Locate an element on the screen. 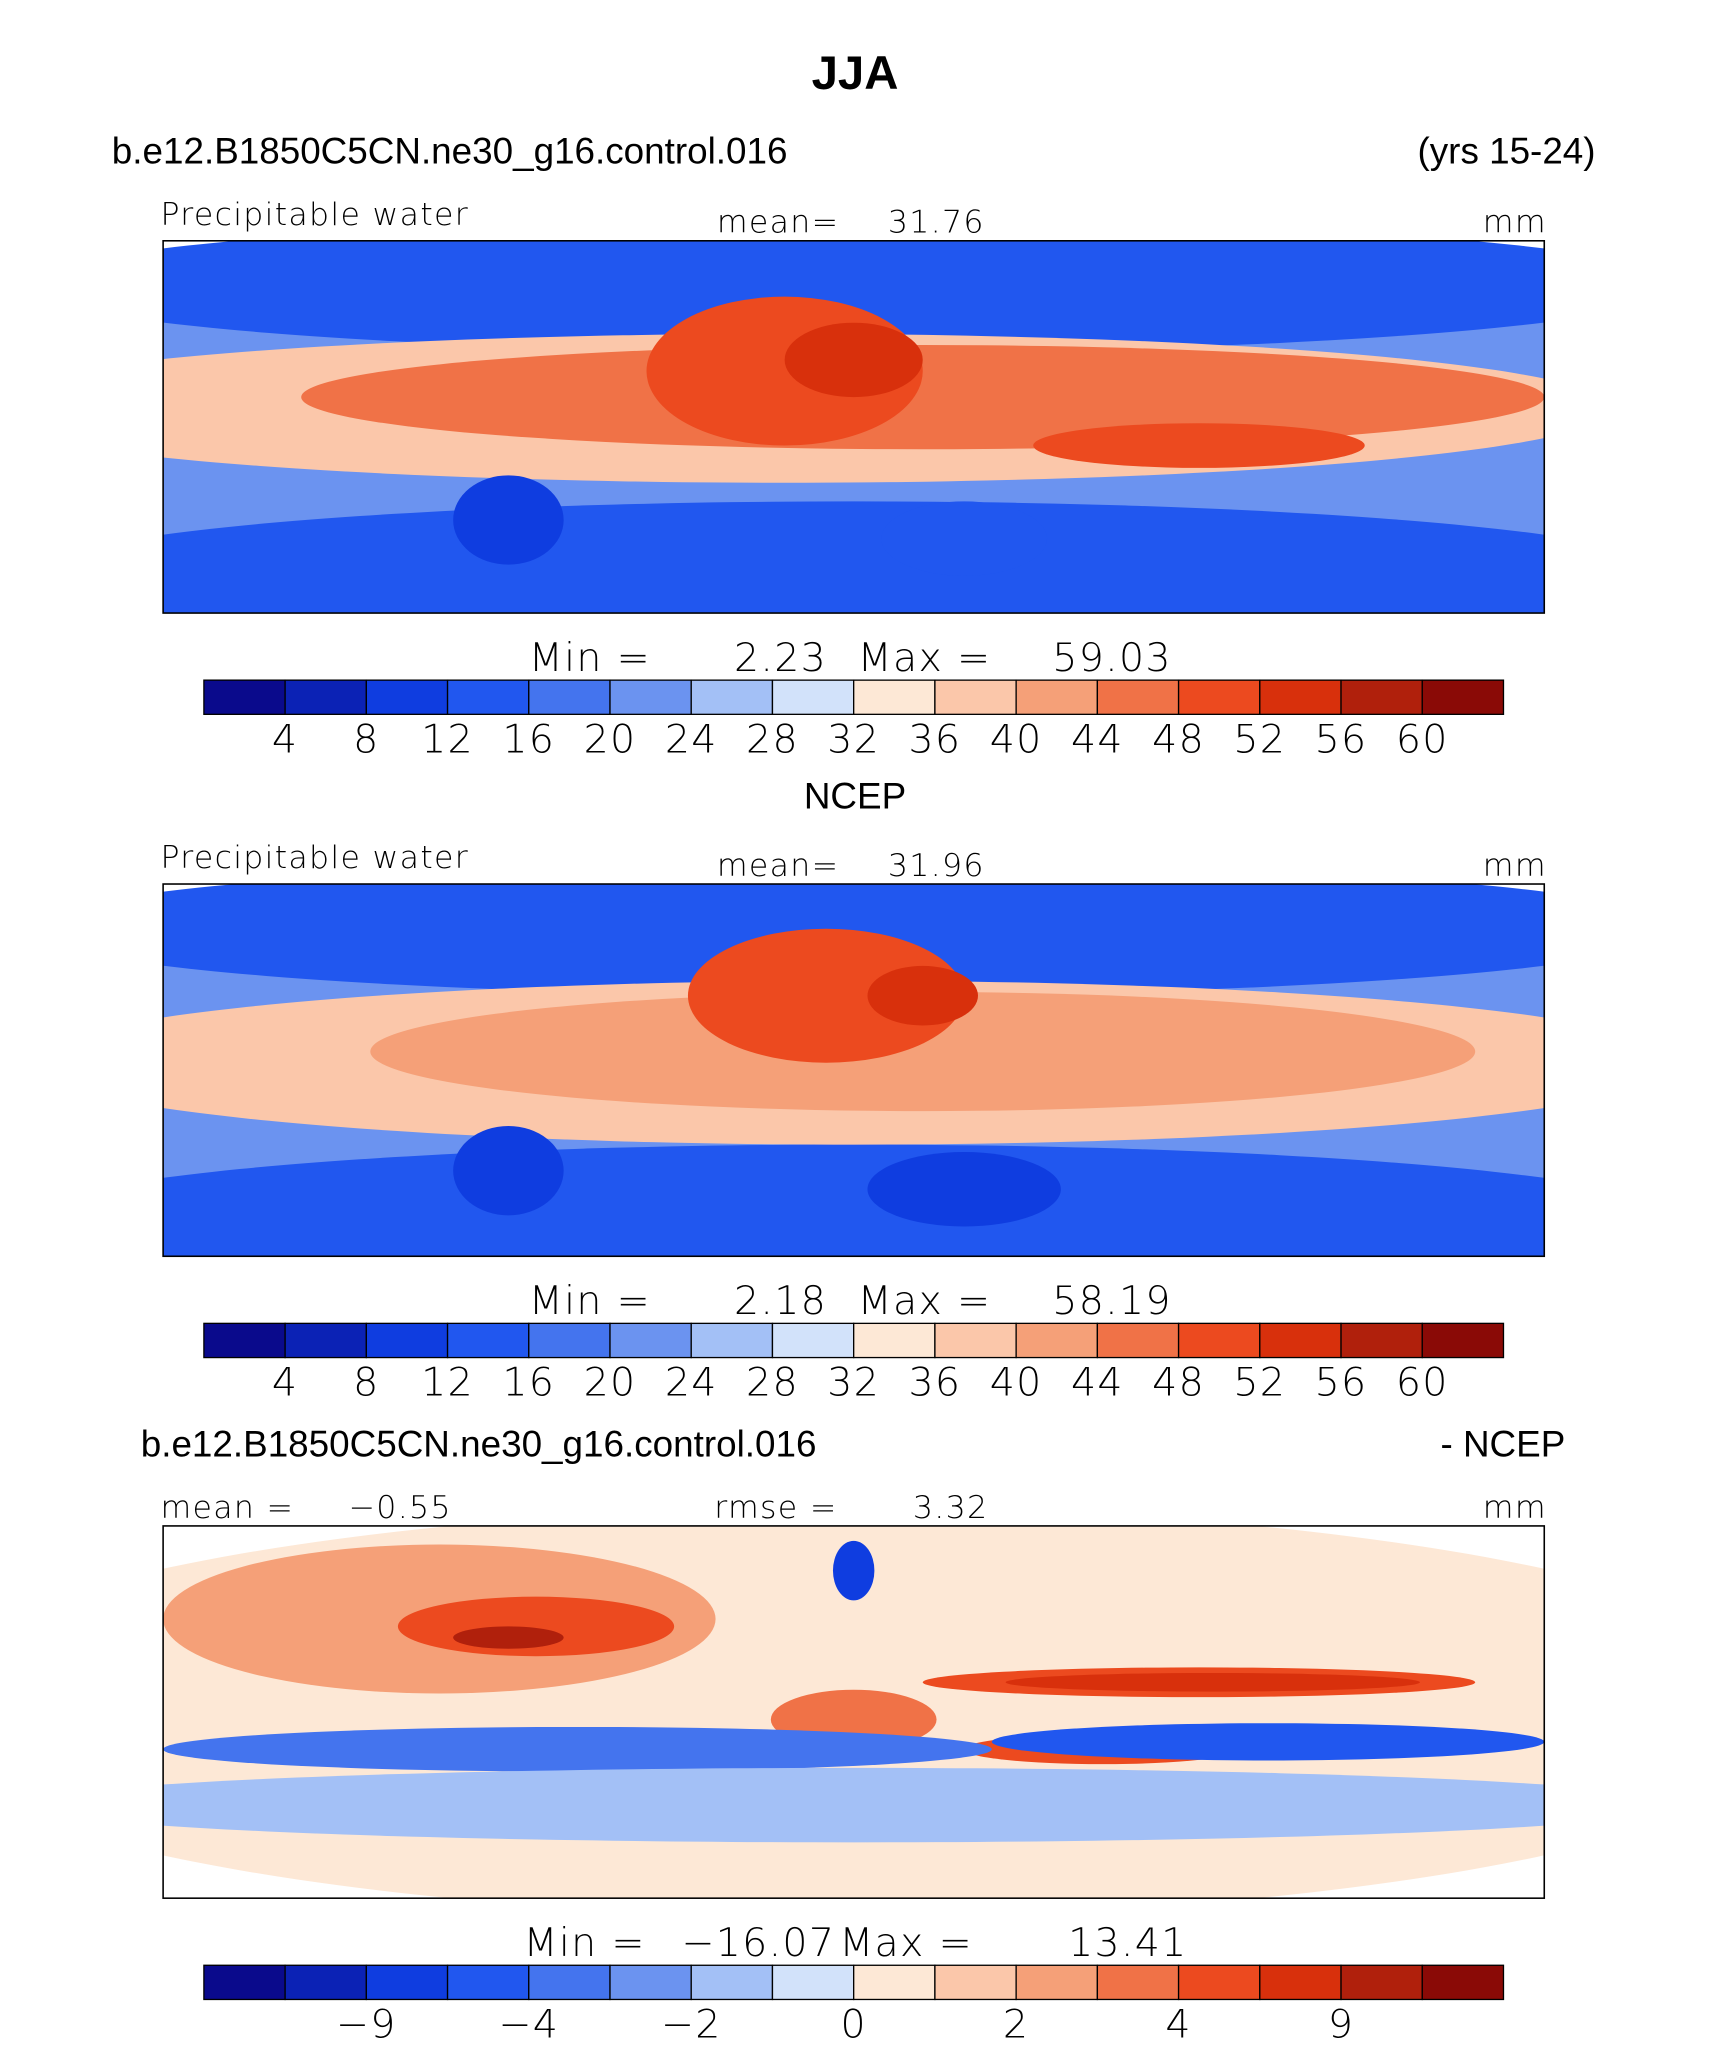  colorbar-tick-label: 28 is located at coordinates (772, 1383).